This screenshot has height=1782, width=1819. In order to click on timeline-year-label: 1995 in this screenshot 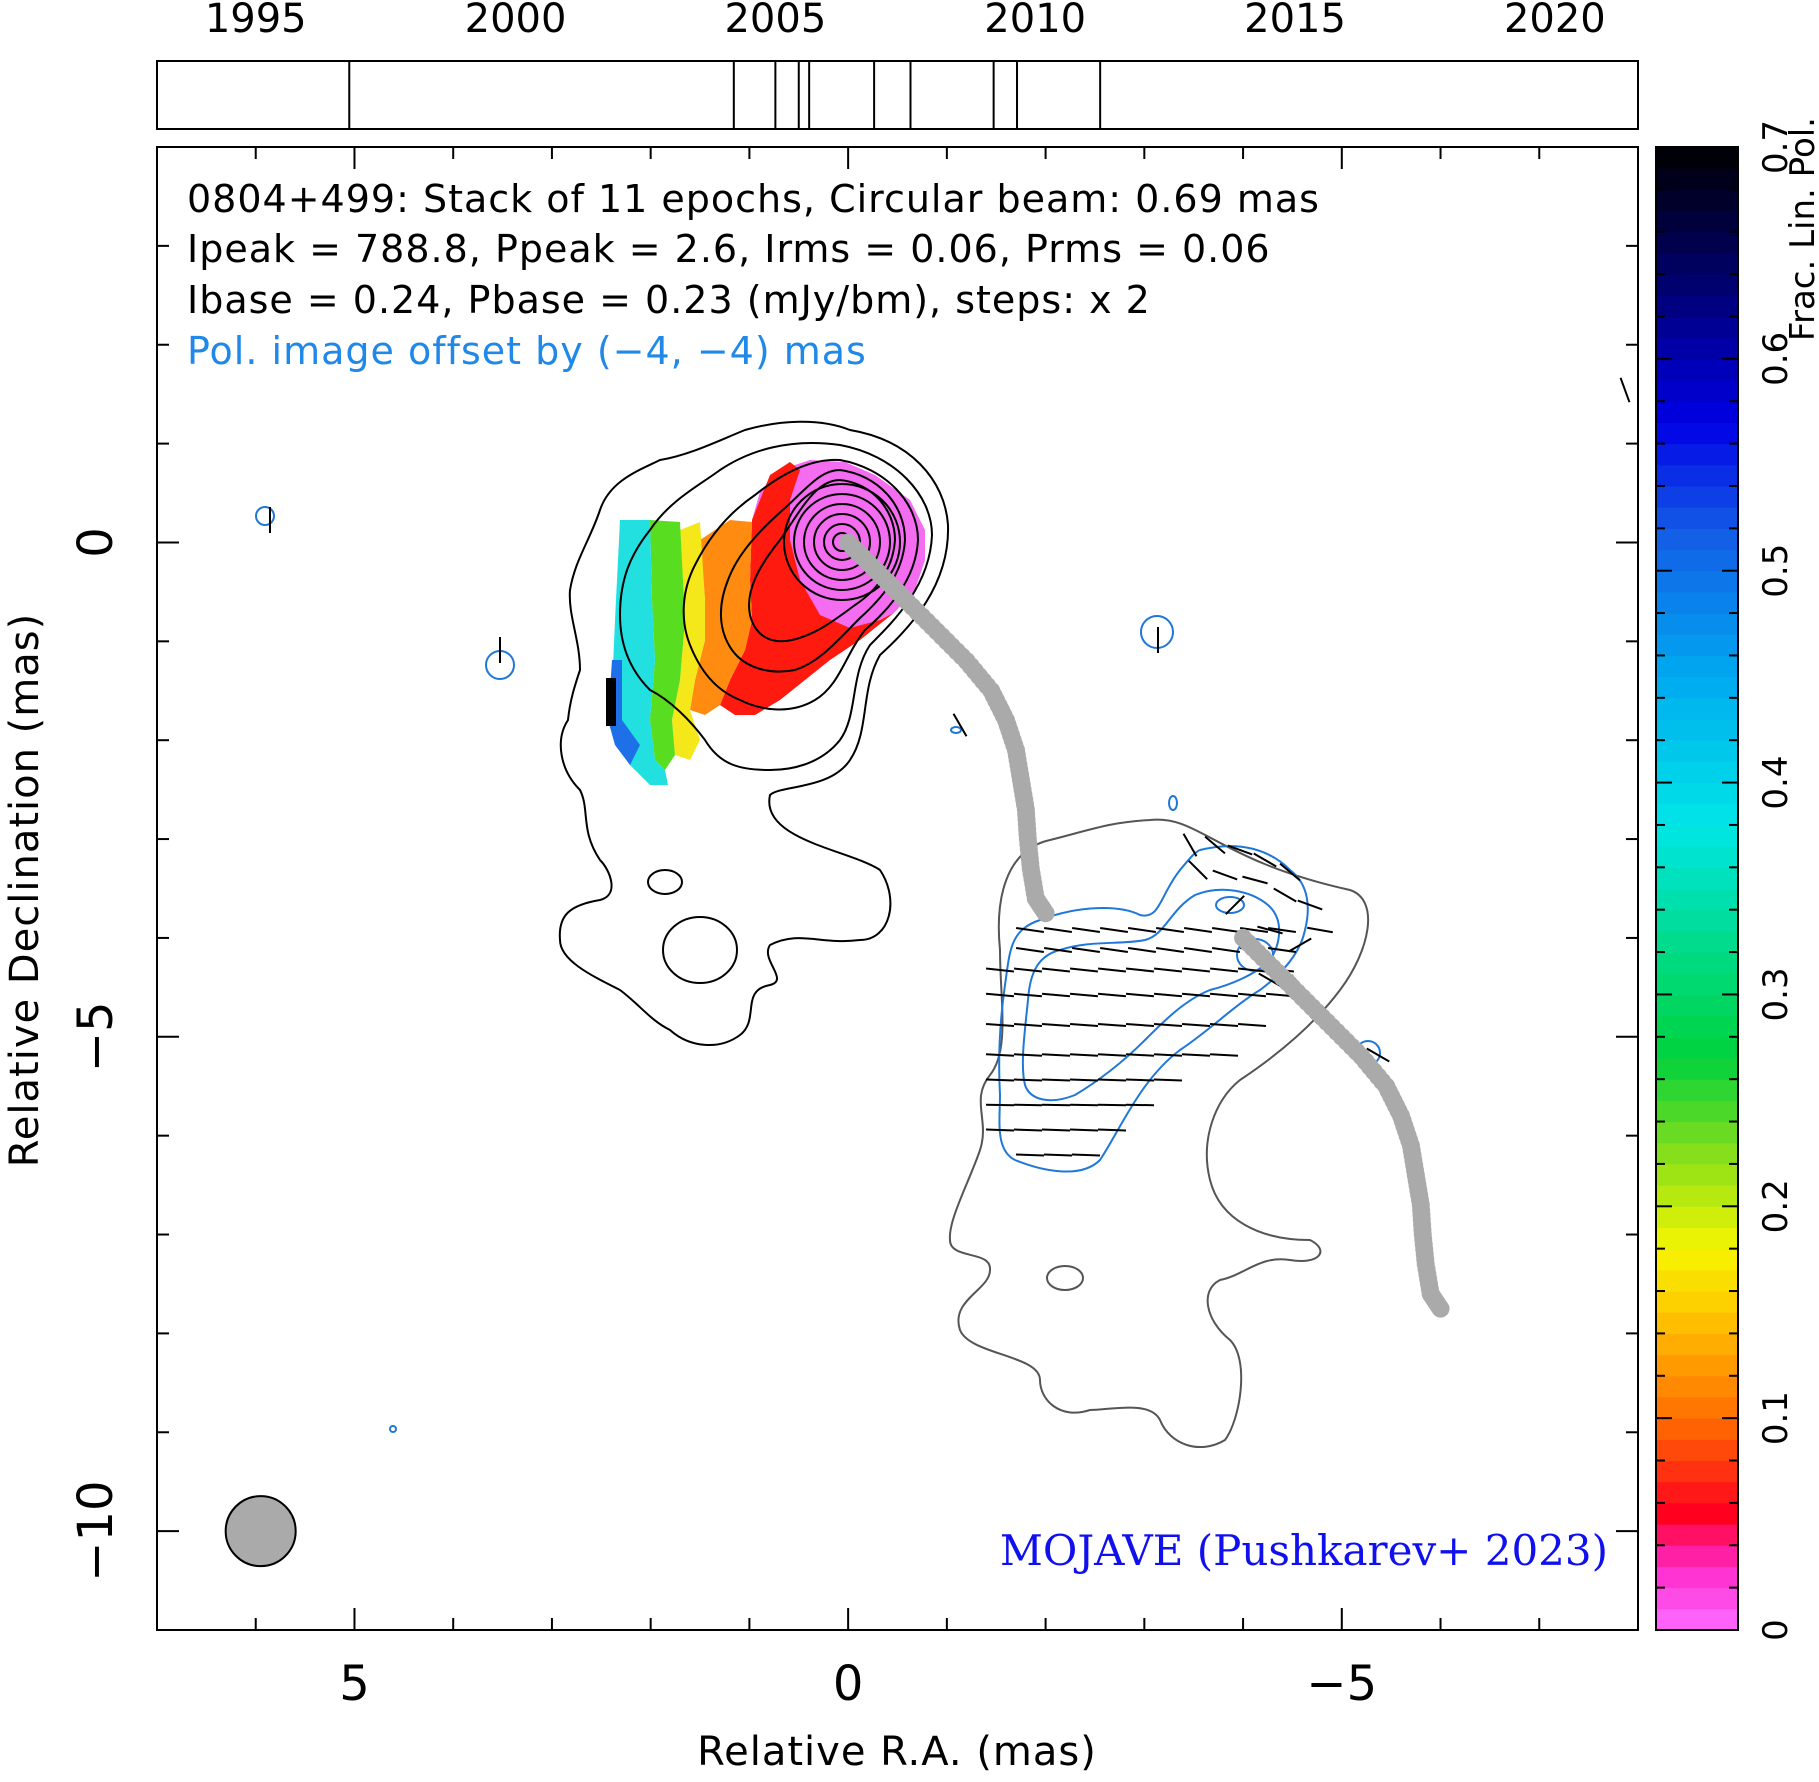, I will do `click(256, 21)`.